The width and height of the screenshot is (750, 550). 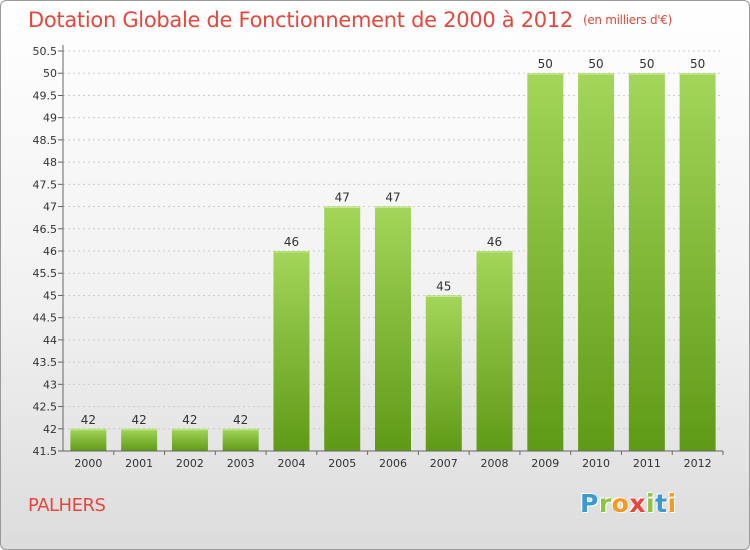 I want to click on x-tick-label-2005: 2005, so click(x=342, y=463).